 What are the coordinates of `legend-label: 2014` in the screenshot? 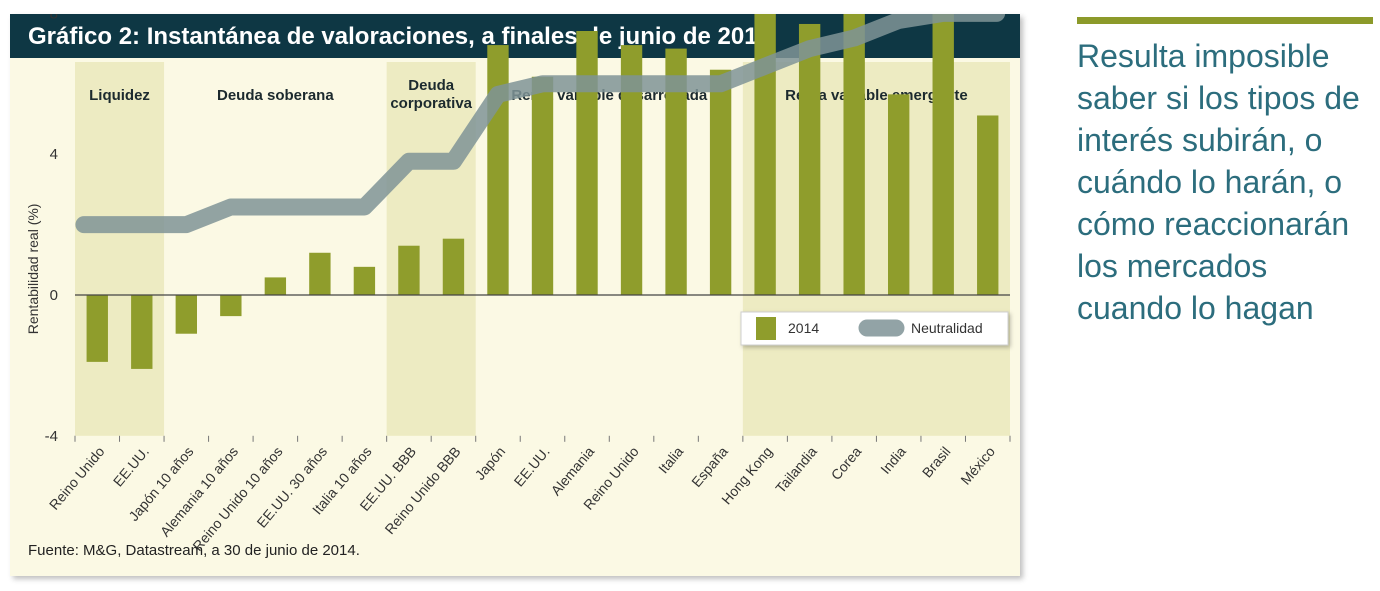 It's located at (803, 328).